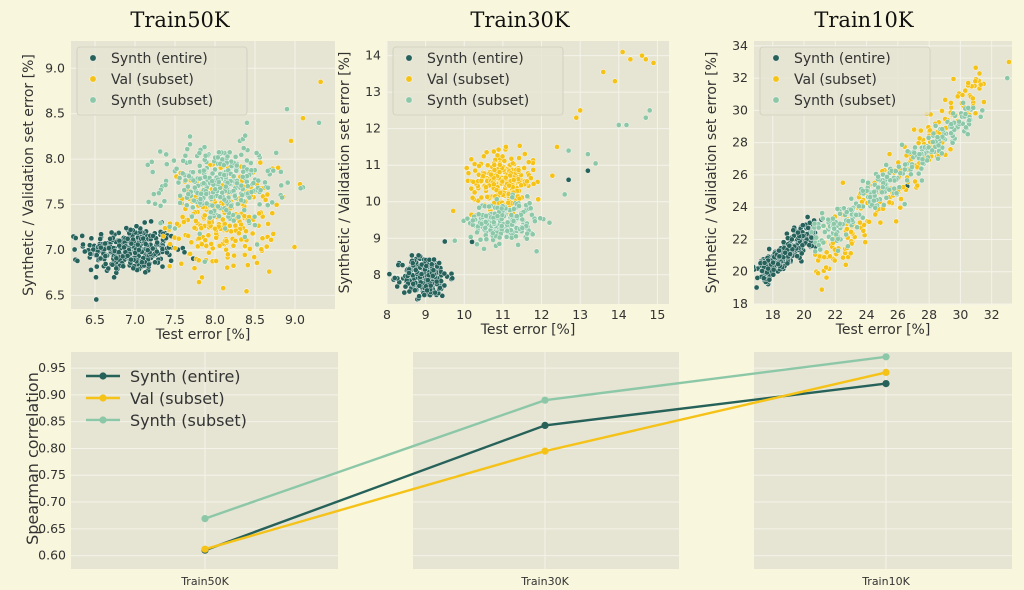 The height and width of the screenshot is (590, 1024). I want to click on legend-label: Synth (entire), so click(159, 59).